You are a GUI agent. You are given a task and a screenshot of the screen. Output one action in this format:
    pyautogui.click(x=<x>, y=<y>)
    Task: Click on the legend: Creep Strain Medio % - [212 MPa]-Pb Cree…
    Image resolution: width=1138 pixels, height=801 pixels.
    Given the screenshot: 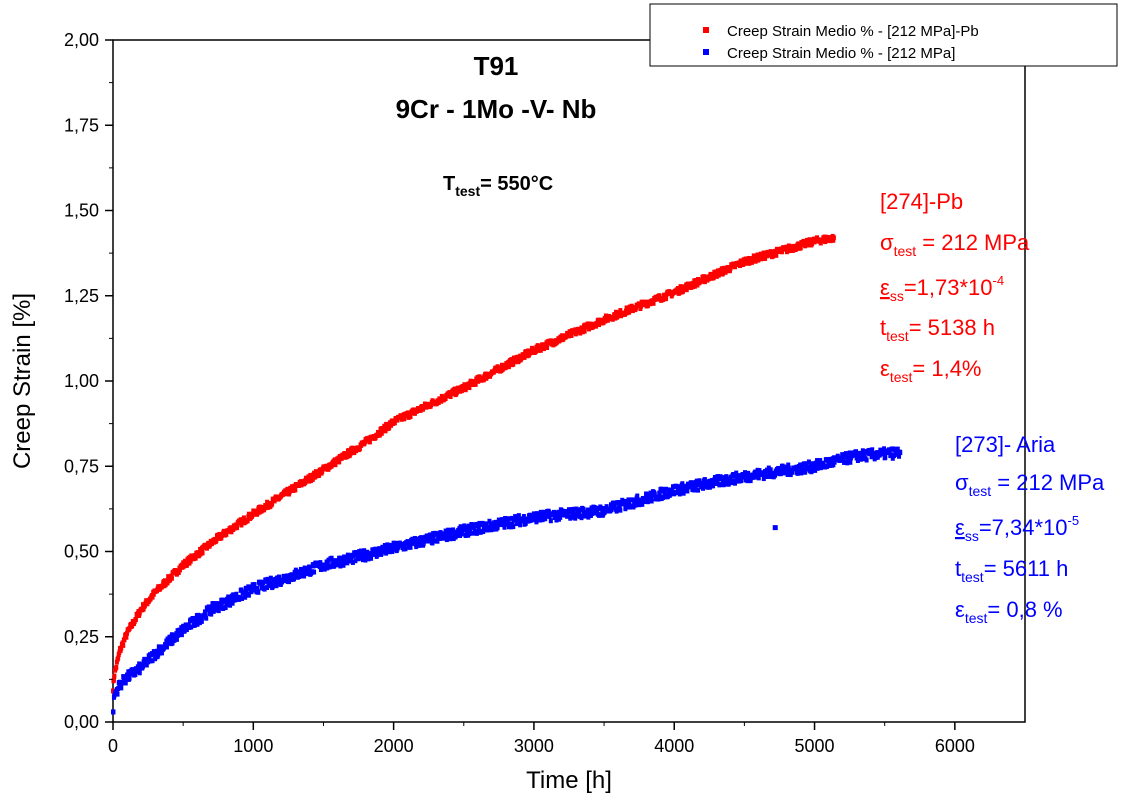 What is the action you would take?
    pyautogui.click(x=883, y=35)
    